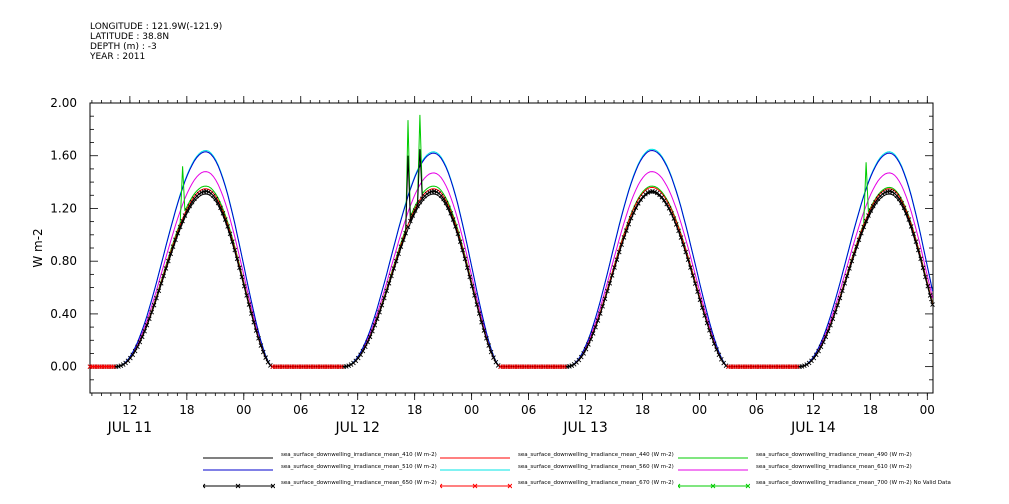 The width and height of the screenshot is (1009, 504). I want to click on latitude-text: LATITUDE : 38.8N, so click(130, 37).